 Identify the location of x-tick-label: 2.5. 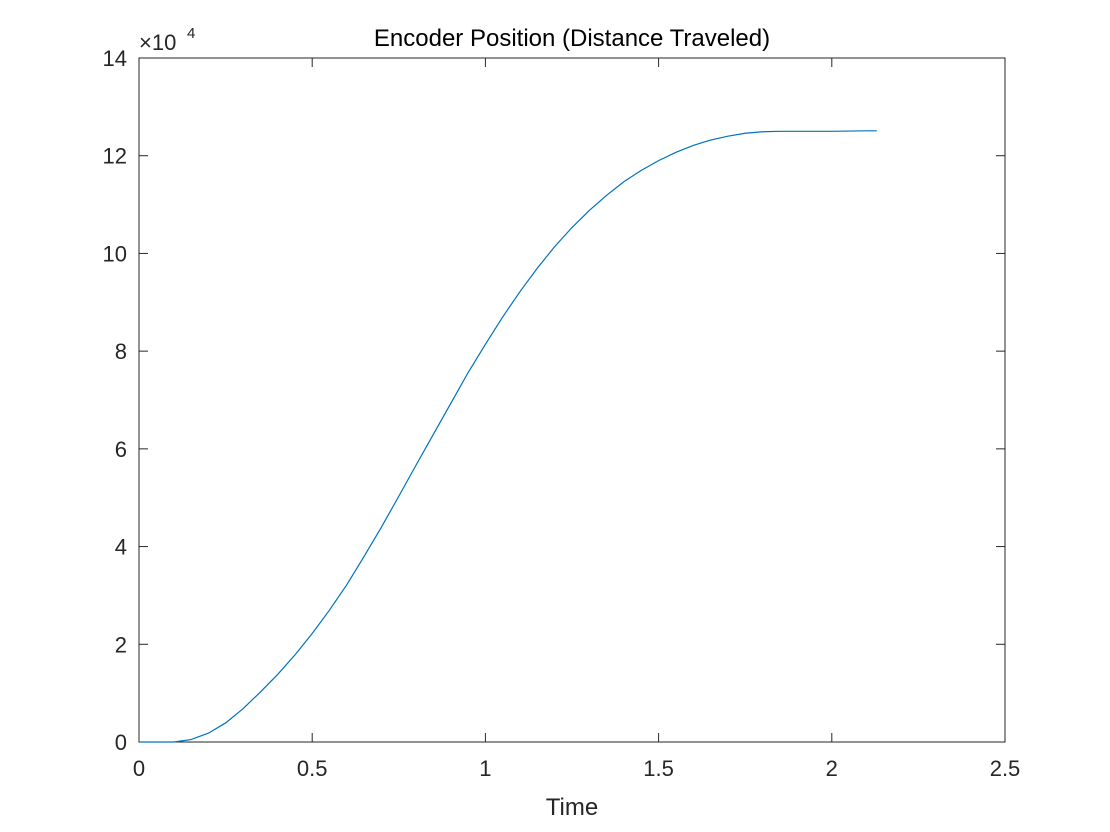
(1005, 768).